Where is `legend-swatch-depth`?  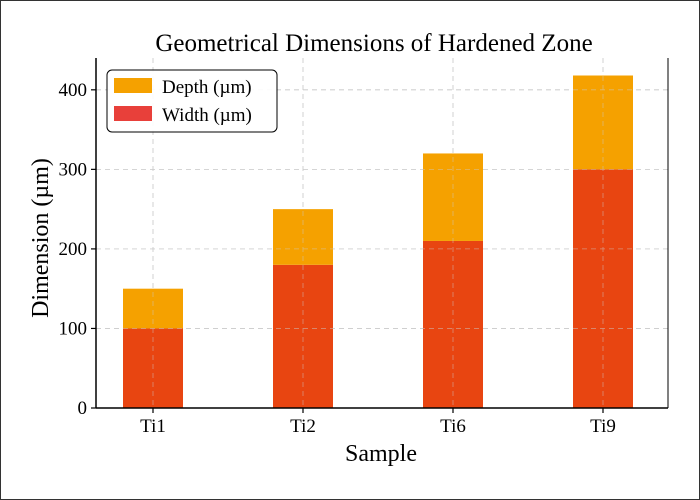 legend-swatch-depth is located at coordinates (133, 85).